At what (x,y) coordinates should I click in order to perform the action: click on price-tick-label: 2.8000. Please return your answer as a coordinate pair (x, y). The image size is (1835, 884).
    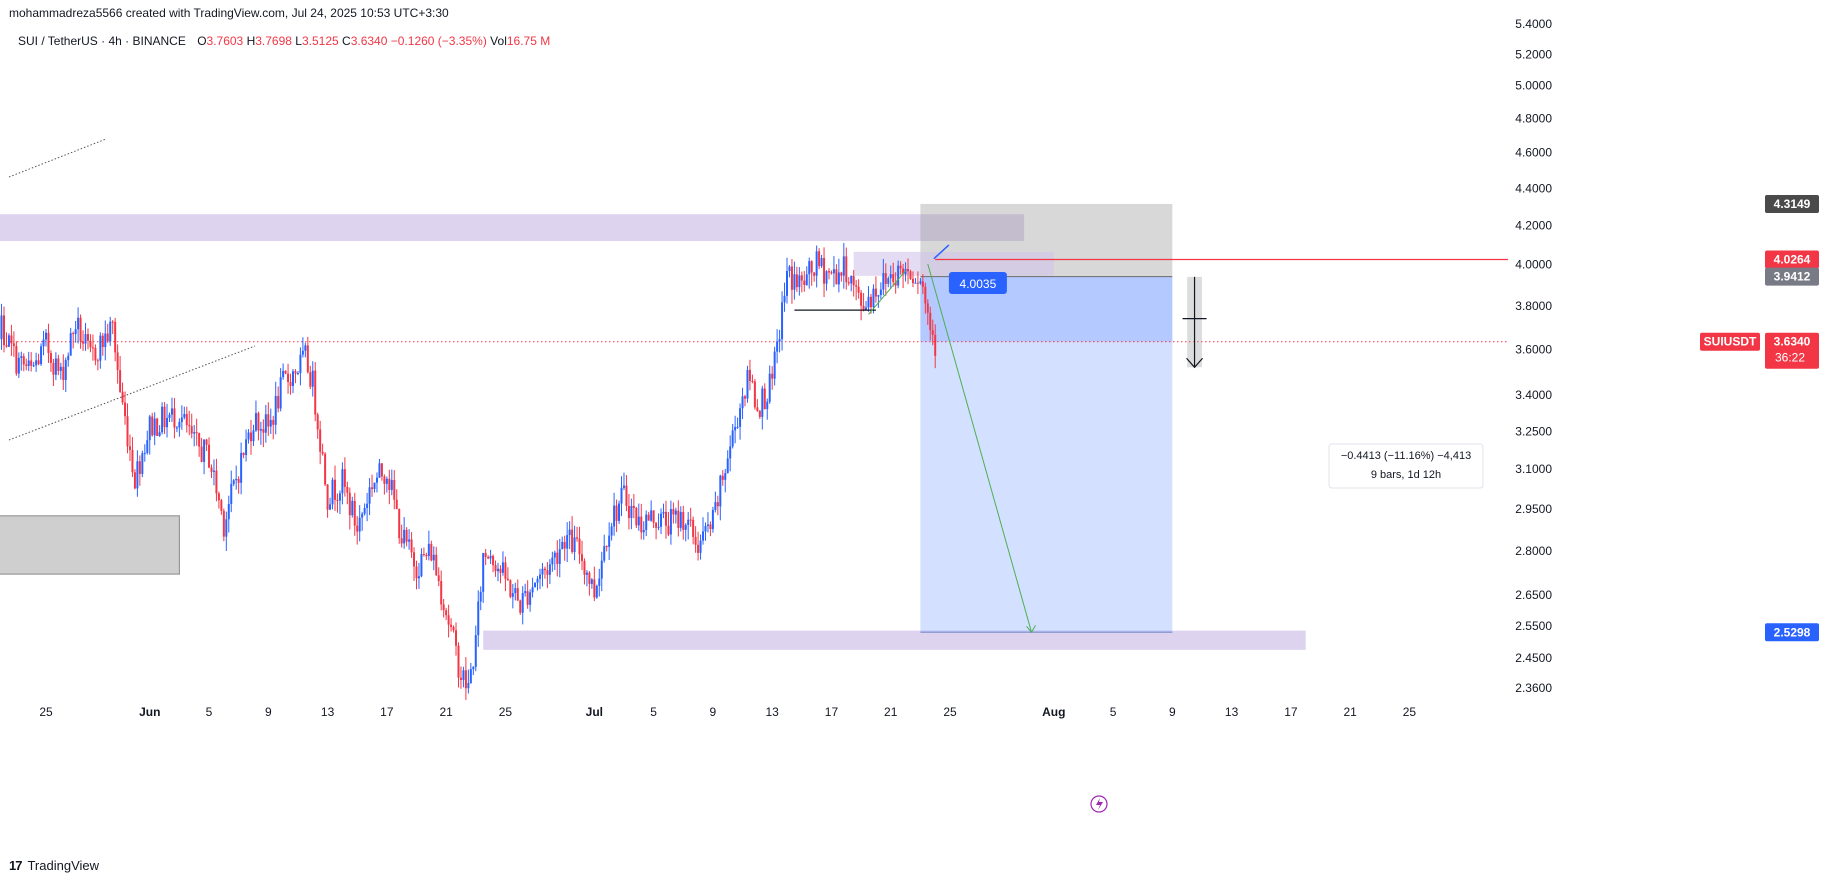
    Looking at the image, I should click on (1533, 551).